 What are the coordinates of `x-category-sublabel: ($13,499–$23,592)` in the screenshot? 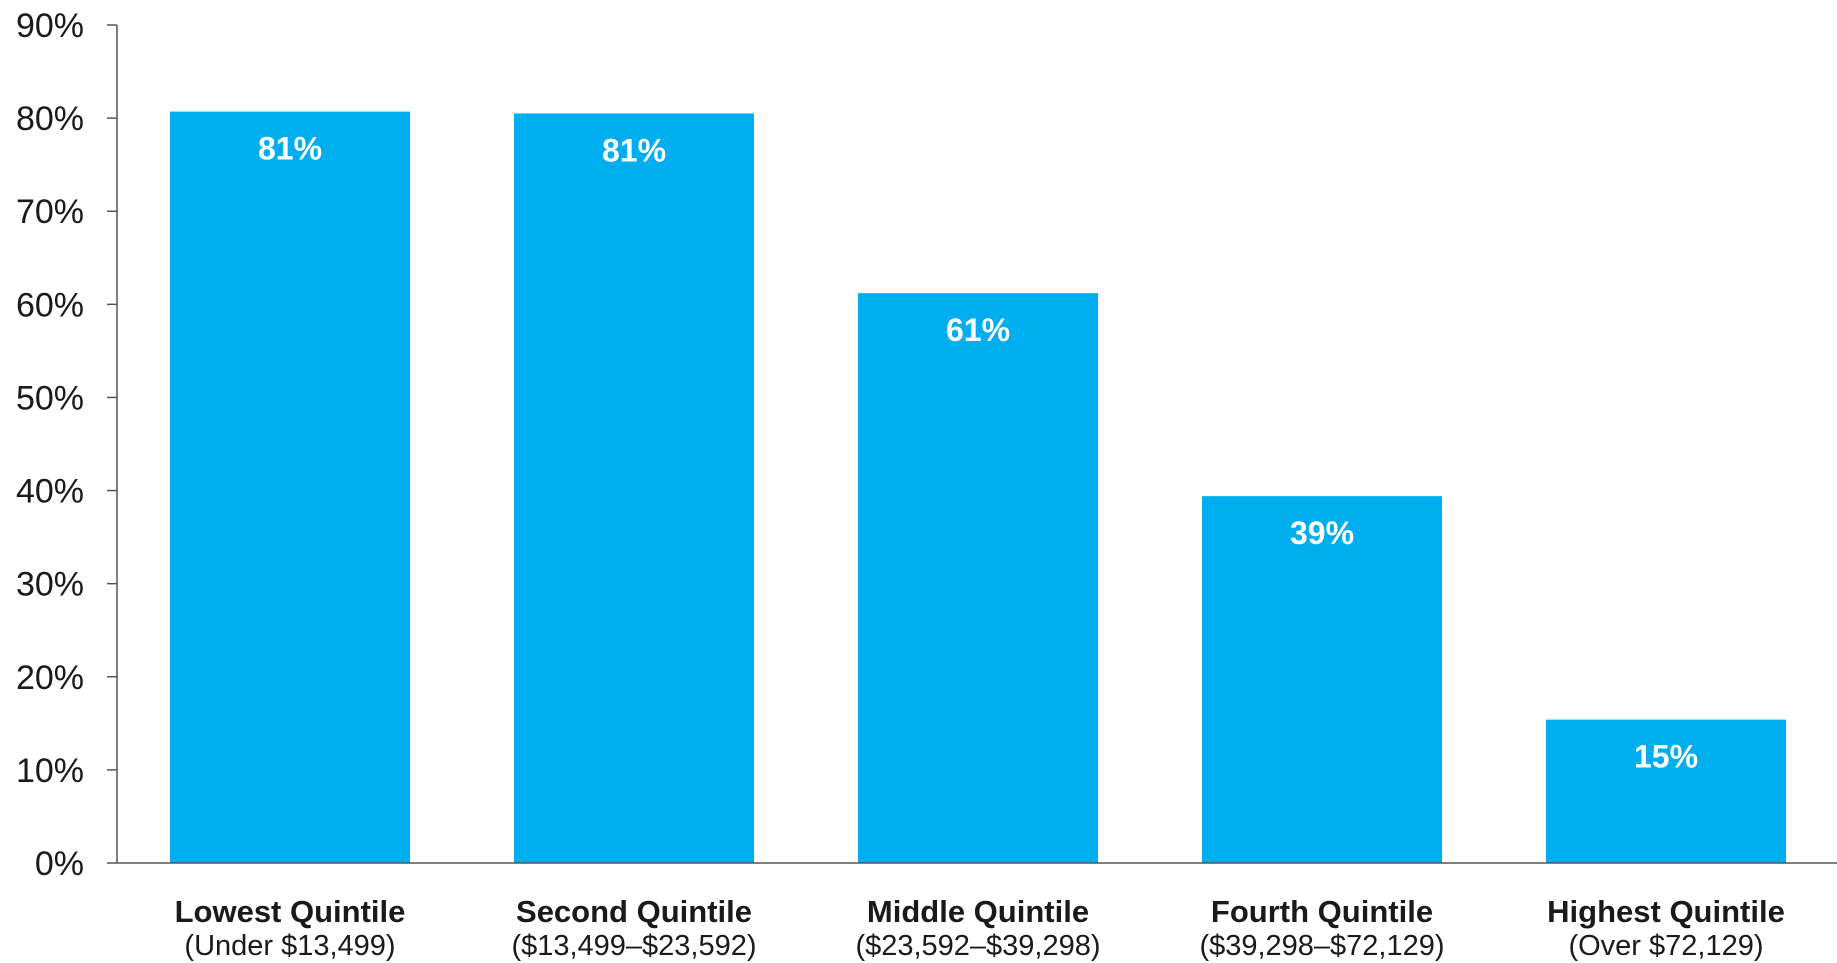 It's located at (633, 946).